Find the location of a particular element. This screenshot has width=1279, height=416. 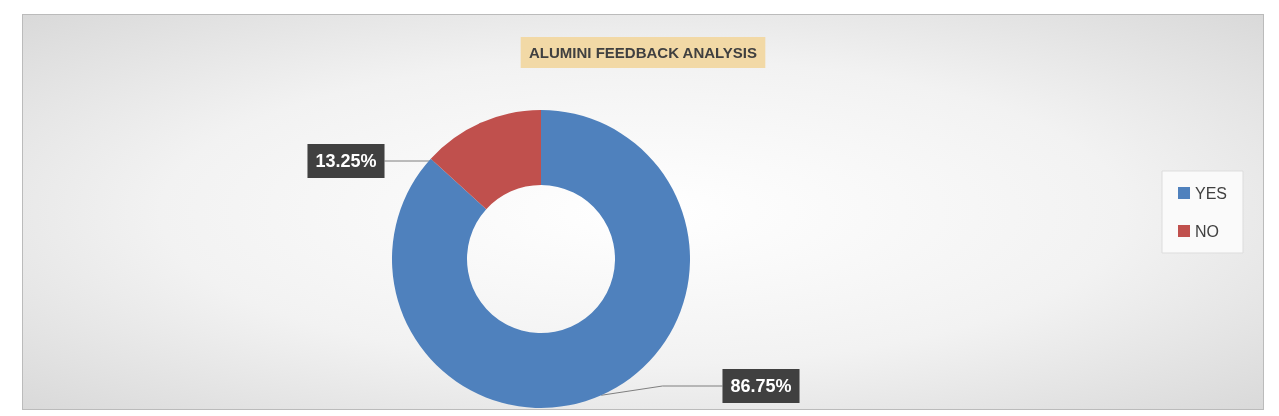

data-label: 86.75% is located at coordinates (761, 386).